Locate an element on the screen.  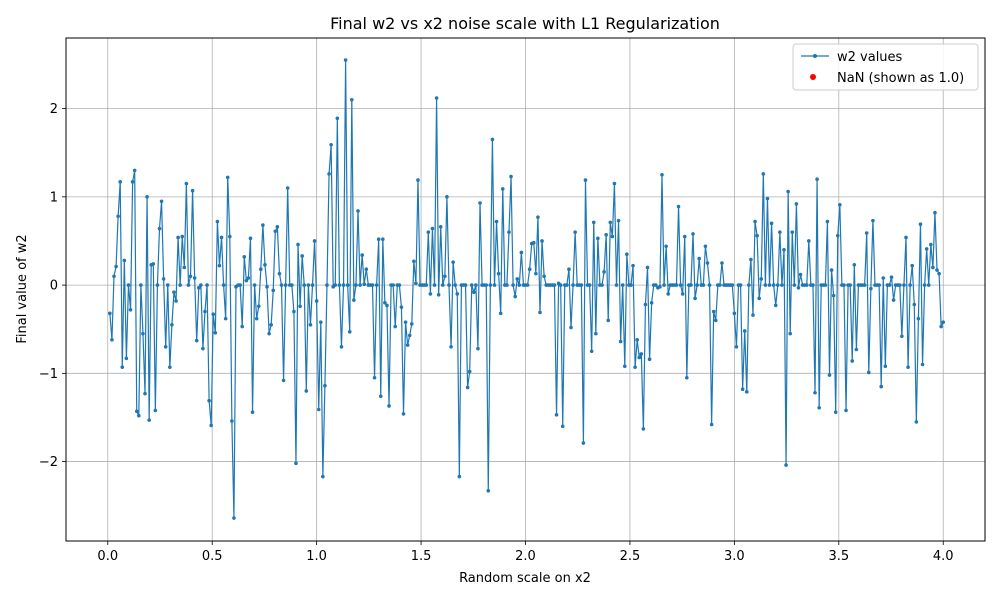
x-tick-label: 0.0 is located at coordinates (107, 556).